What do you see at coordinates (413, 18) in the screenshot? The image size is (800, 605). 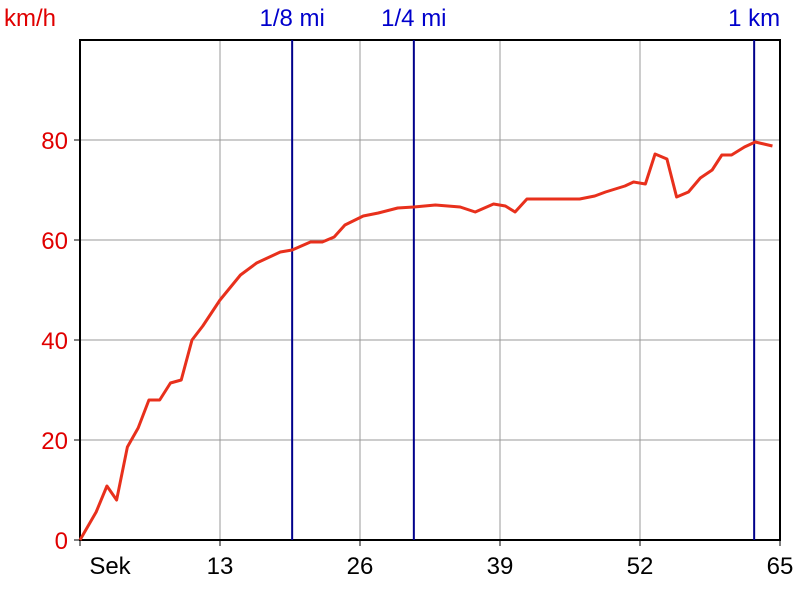 I see `distance-label: 1/4 mi` at bounding box center [413, 18].